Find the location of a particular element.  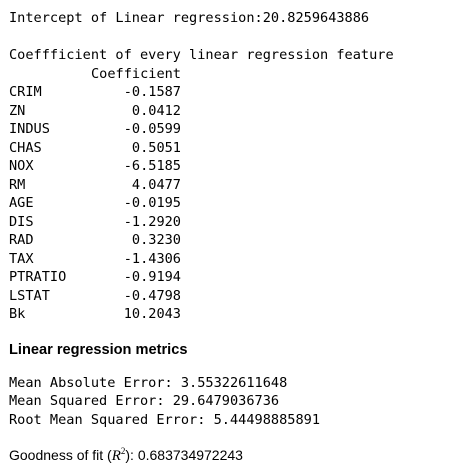

rmse-label: Root Mean Squared Error: is located at coordinates (111, 419).